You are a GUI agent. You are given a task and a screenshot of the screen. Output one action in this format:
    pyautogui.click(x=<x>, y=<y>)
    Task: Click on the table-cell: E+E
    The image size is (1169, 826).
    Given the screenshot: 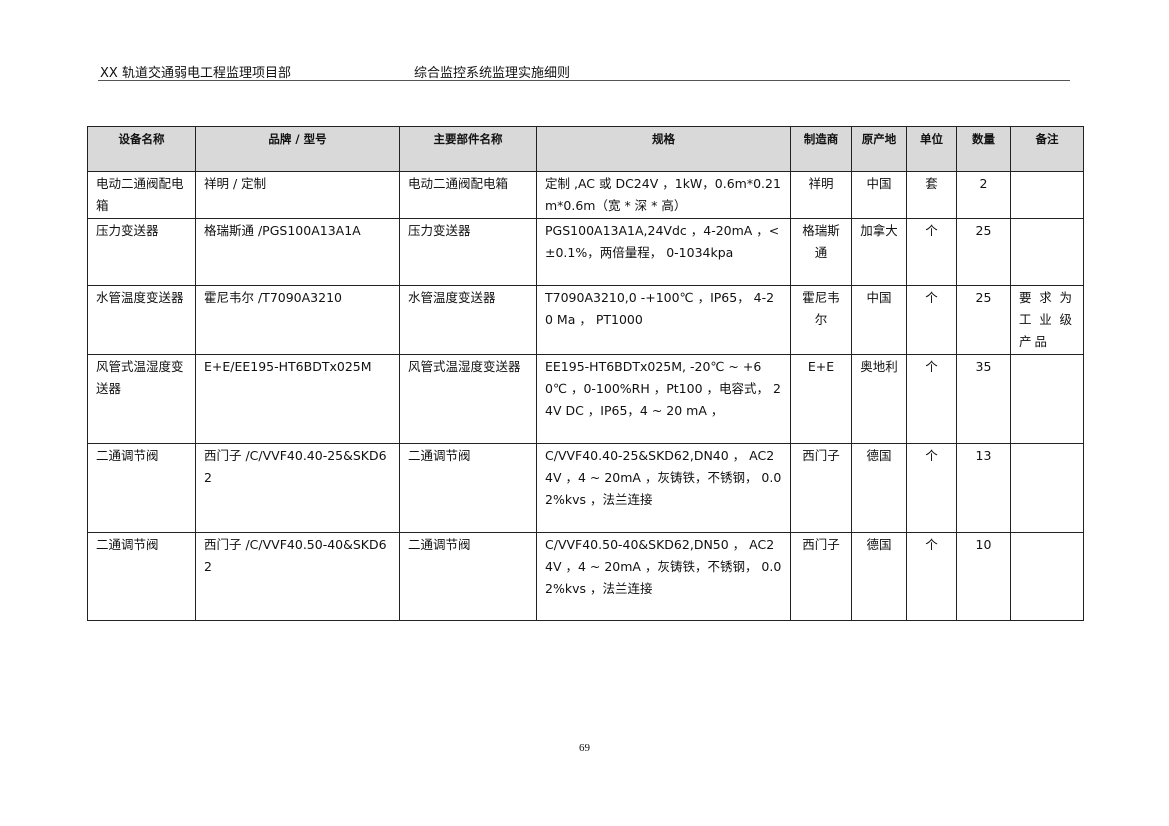 What is the action you would take?
    pyautogui.click(x=821, y=399)
    